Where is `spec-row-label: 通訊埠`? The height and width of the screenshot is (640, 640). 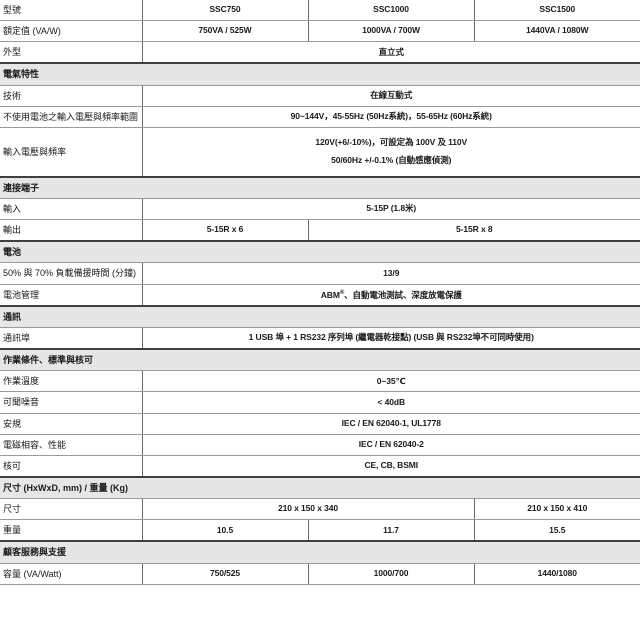
spec-row-label: 通訊埠 is located at coordinates (71, 338).